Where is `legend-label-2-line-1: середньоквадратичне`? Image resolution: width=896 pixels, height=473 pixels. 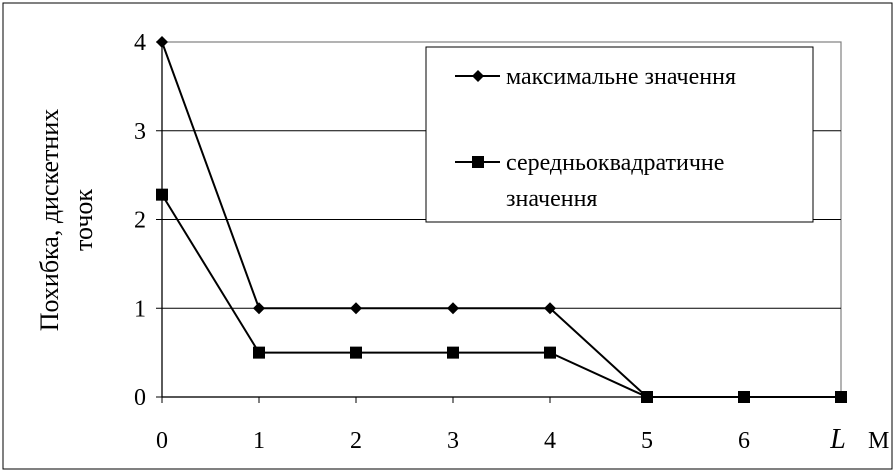
legend-label-2-line-1: середньоквадратичне is located at coordinates (615, 163).